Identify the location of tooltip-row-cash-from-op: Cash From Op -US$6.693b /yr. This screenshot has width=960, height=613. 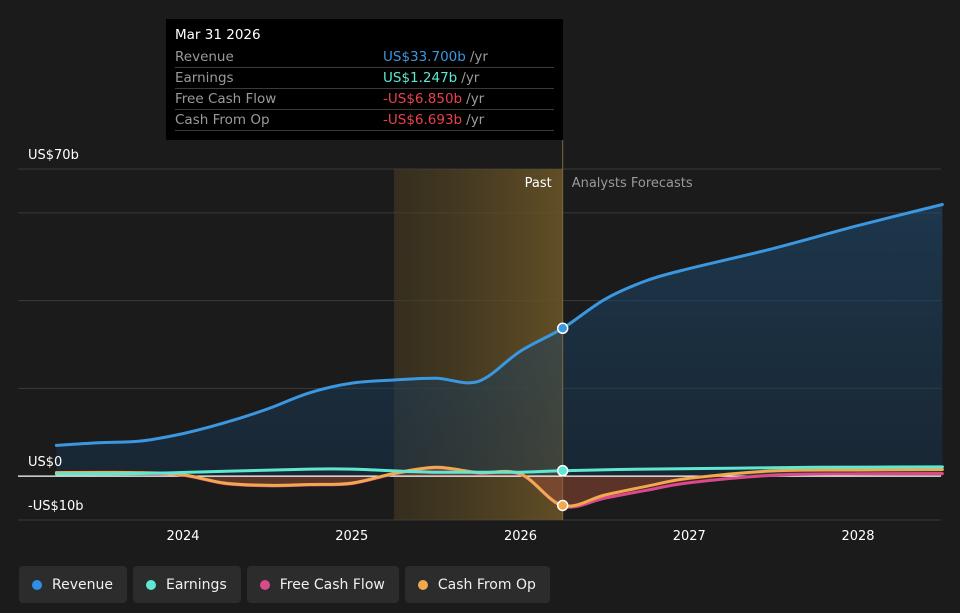
(364, 120).